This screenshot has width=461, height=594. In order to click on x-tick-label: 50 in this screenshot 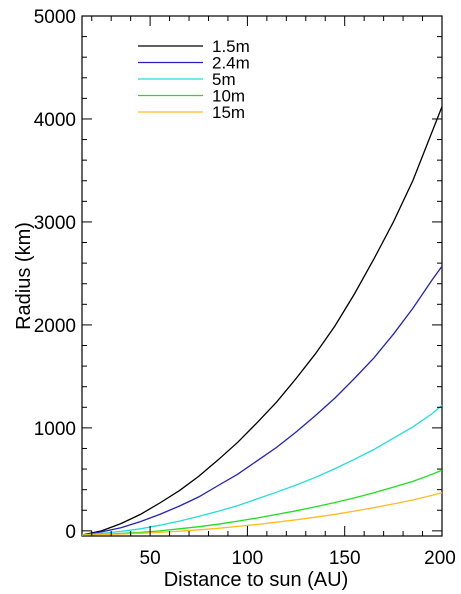, I will do `click(150, 558)`.